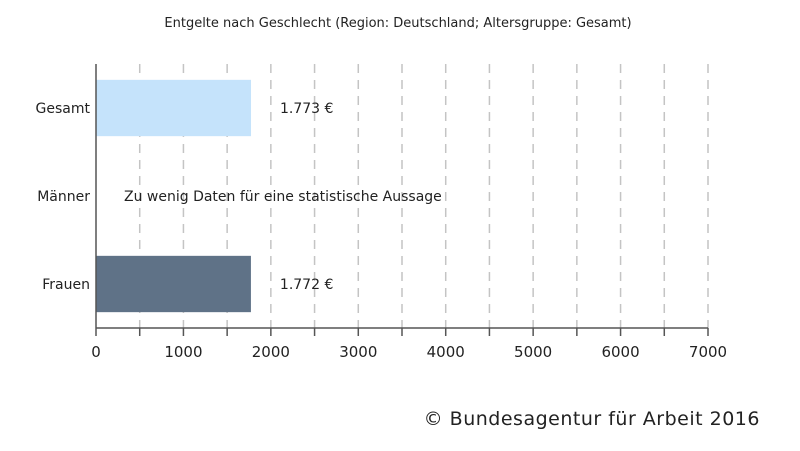 This screenshot has width=800, height=451. I want to click on category-label: Frauen, so click(66, 285).